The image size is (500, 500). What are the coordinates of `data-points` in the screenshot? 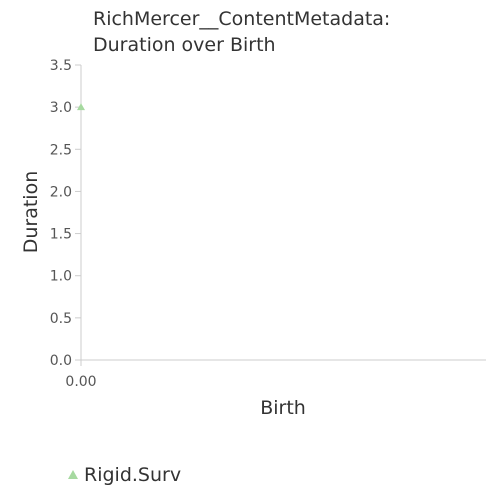 It's located at (81, 107).